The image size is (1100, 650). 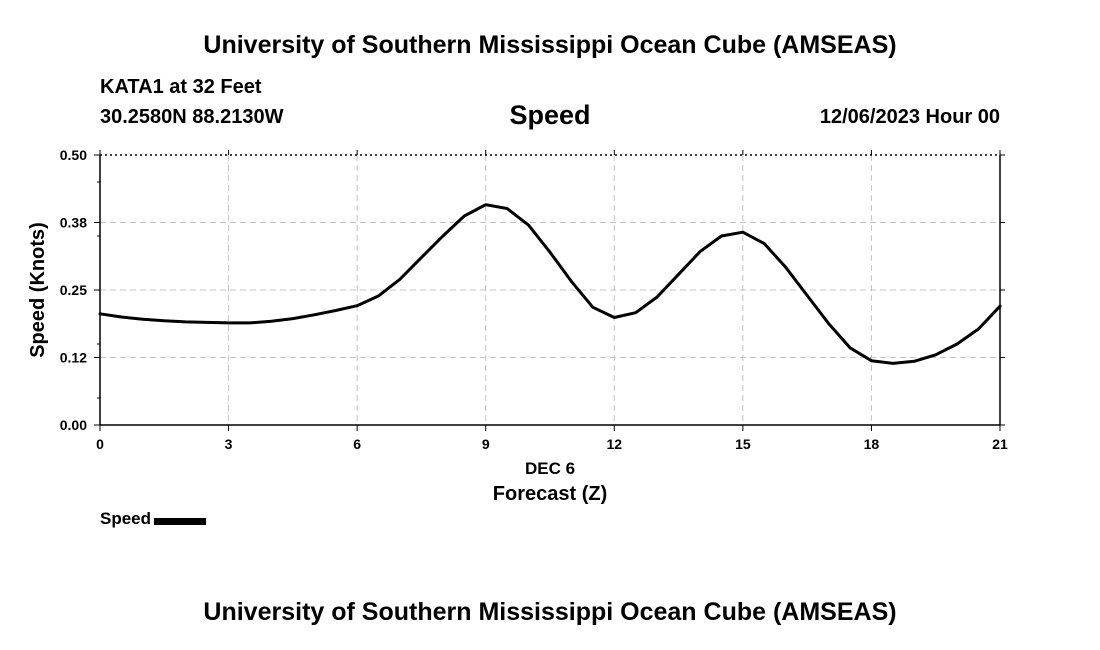 I want to click on x-tick-label: 15, so click(x=743, y=444).